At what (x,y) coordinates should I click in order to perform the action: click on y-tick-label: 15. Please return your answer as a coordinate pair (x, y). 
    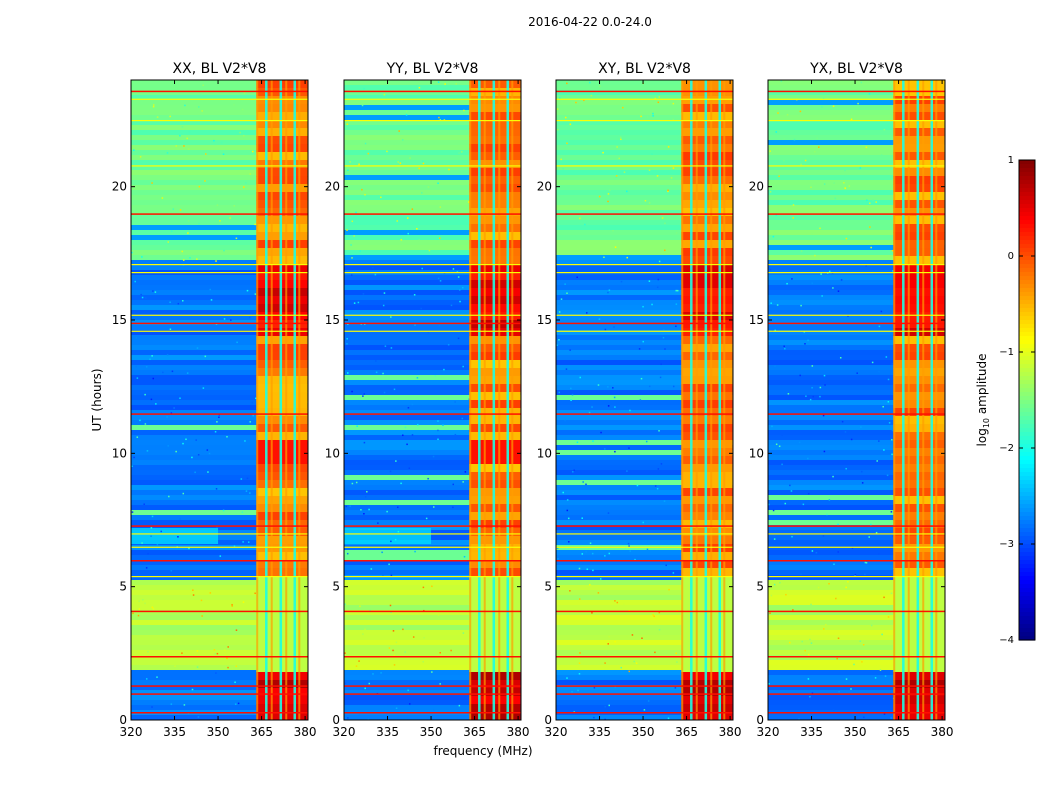
    Looking at the image, I should click on (756, 320).